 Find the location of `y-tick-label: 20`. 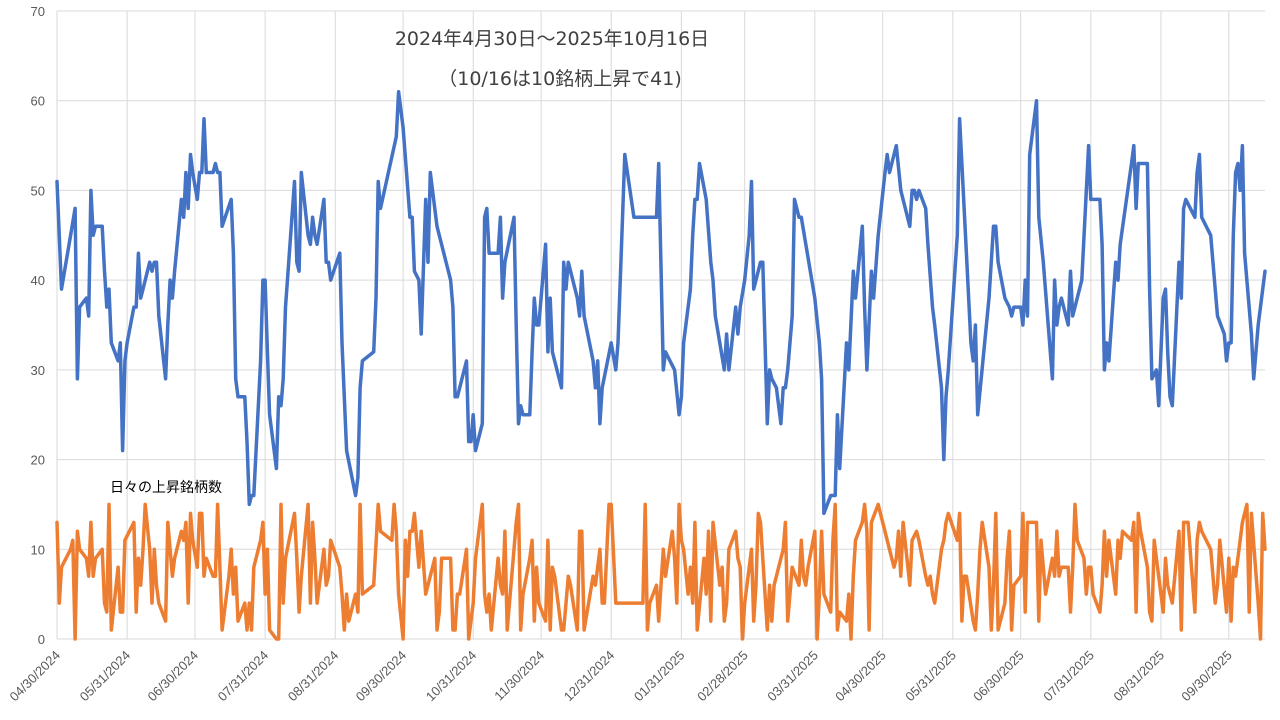

y-tick-label: 20 is located at coordinates (38, 460).